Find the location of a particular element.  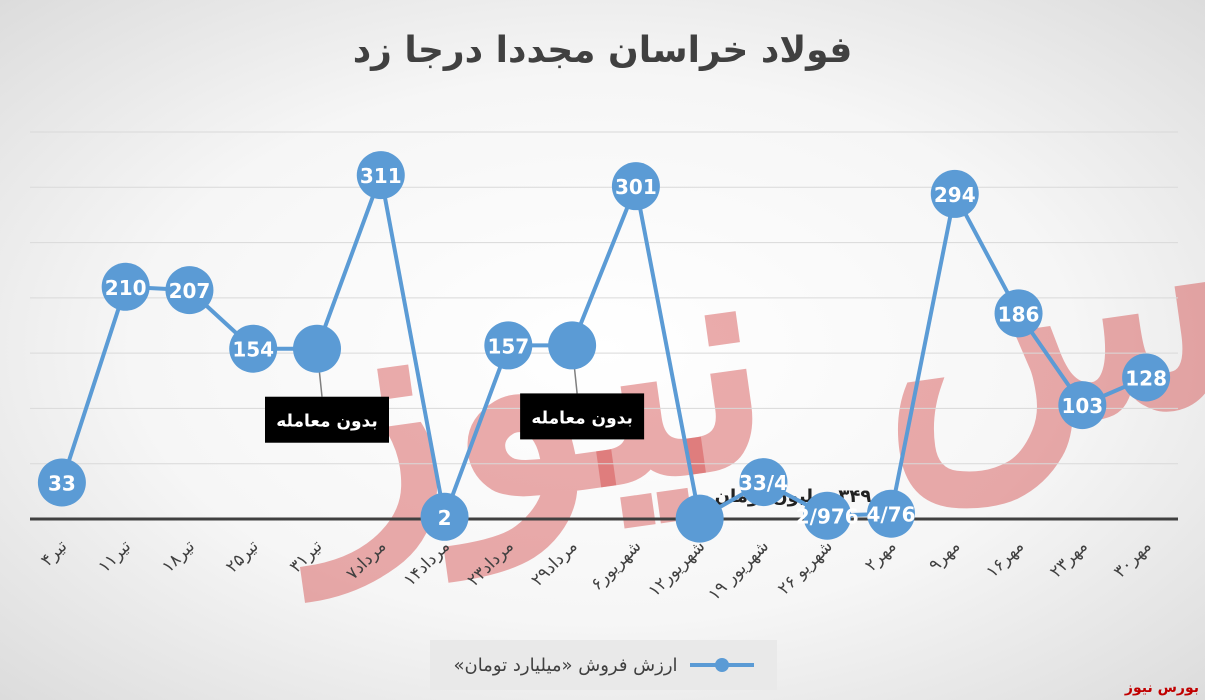

x-tick-label: ۱۸تیر is located at coordinates (178, 556).